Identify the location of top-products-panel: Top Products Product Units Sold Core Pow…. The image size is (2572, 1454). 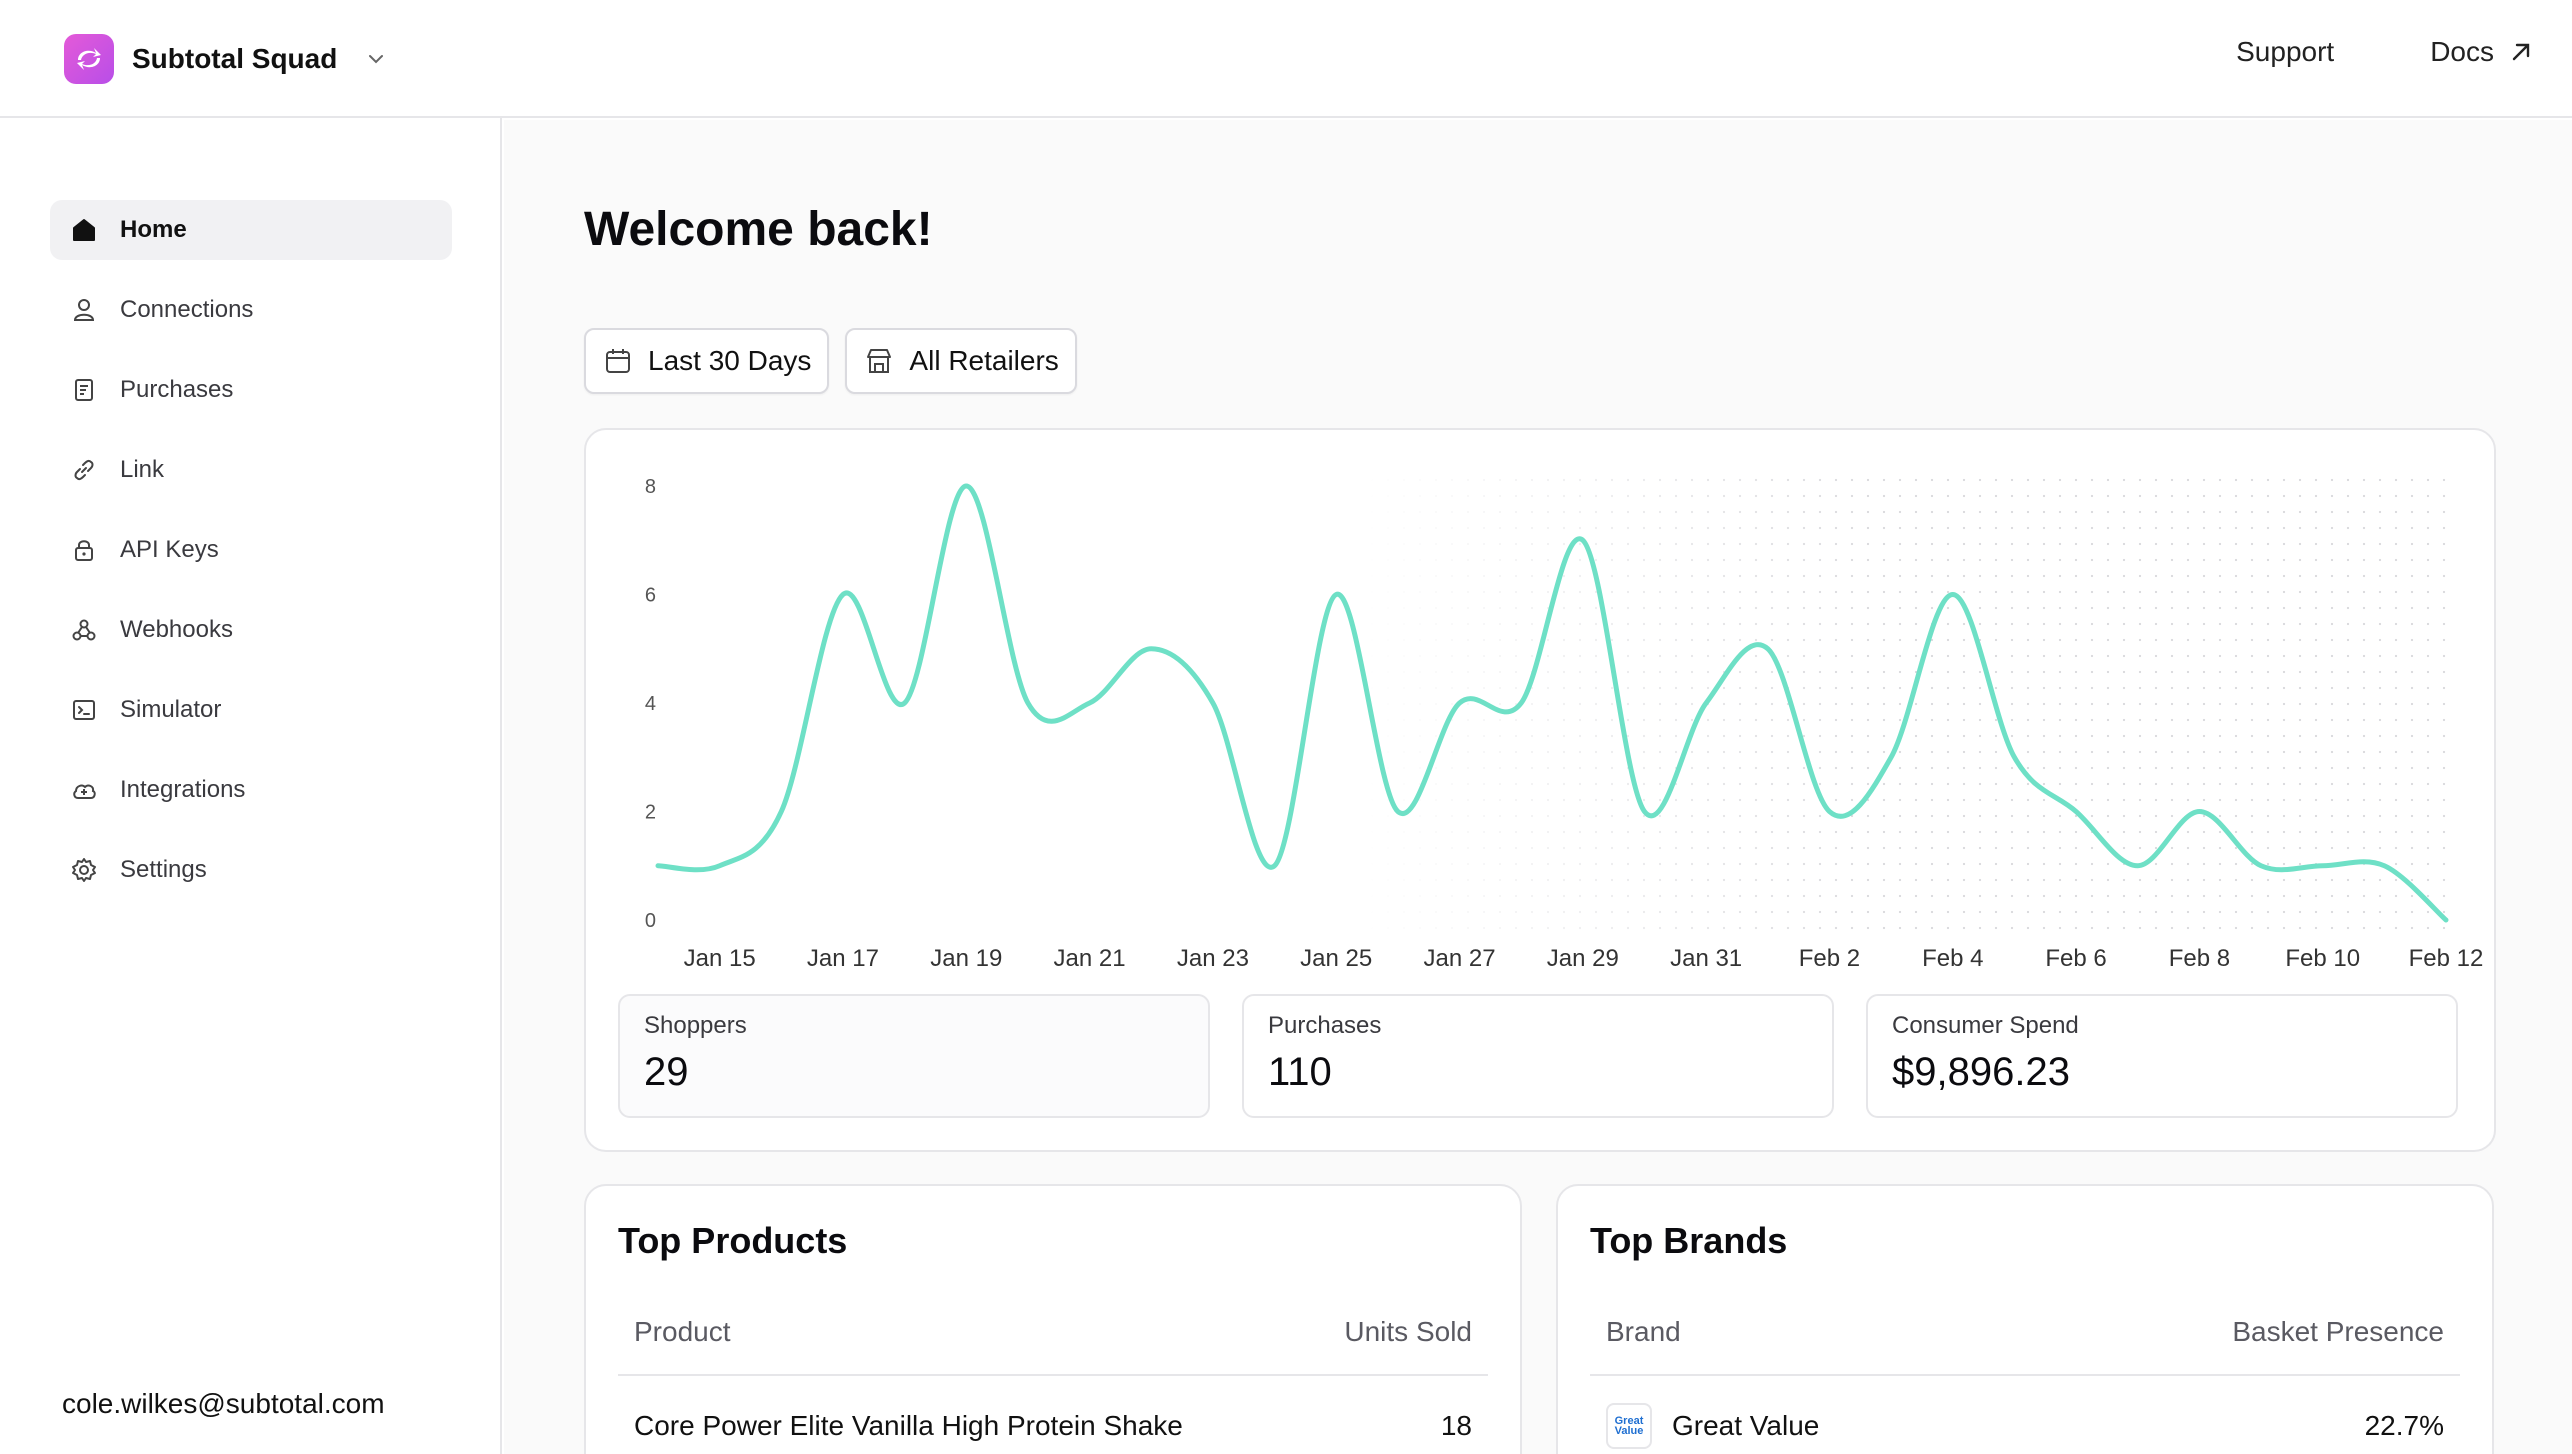
(1053, 1319).